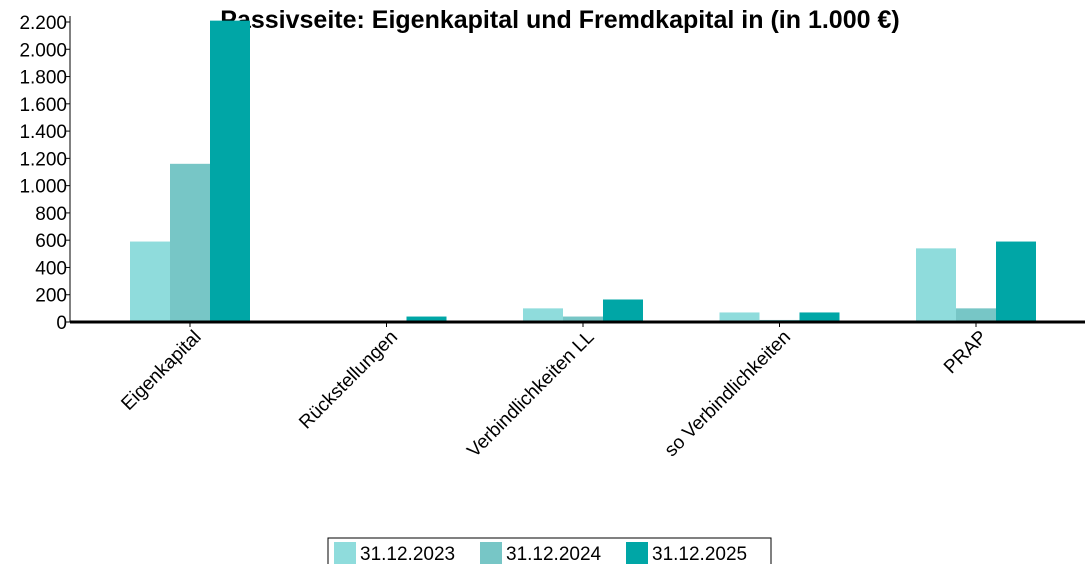 Image resolution: width=1088 pixels, height=569 pixels. Describe the element at coordinates (43, 132) in the screenshot. I see `y-tick-label: 1.400` at that location.